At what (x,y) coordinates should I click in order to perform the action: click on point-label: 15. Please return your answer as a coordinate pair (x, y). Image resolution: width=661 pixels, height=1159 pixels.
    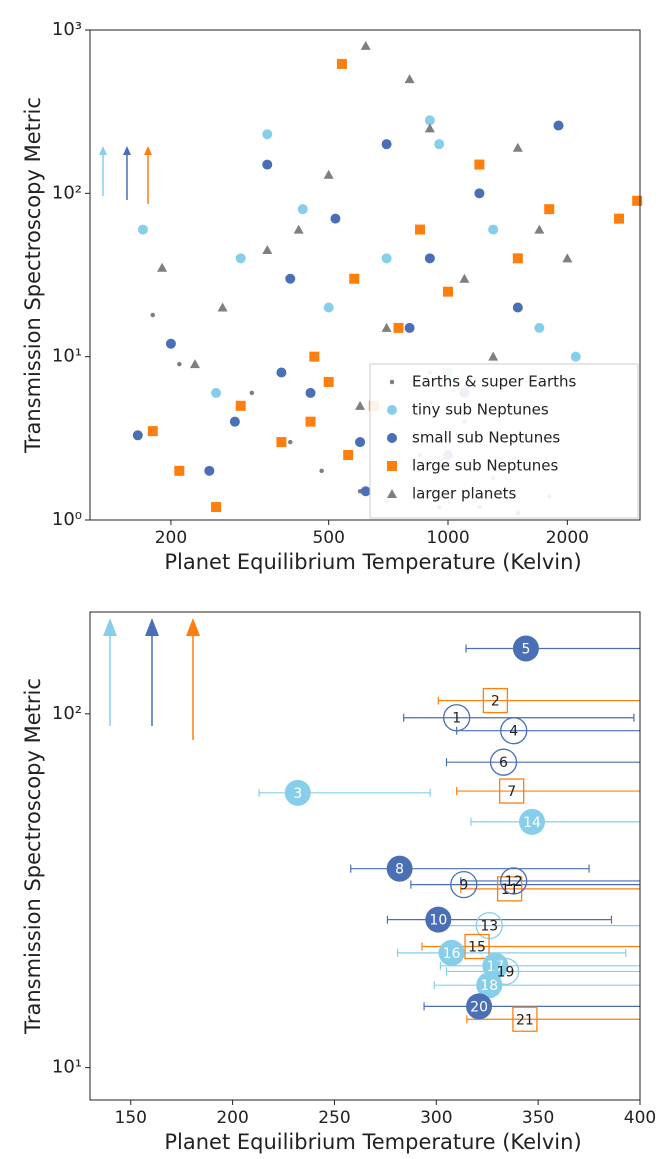
    Looking at the image, I should click on (477, 947).